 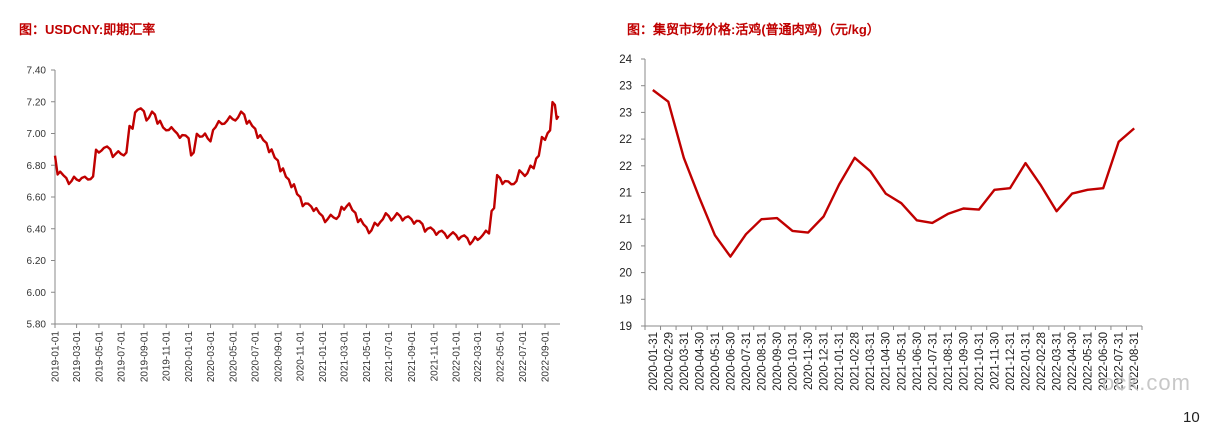 I want to click on right-x-tick-label: 2020-04-30, so click(x=700, y=361).